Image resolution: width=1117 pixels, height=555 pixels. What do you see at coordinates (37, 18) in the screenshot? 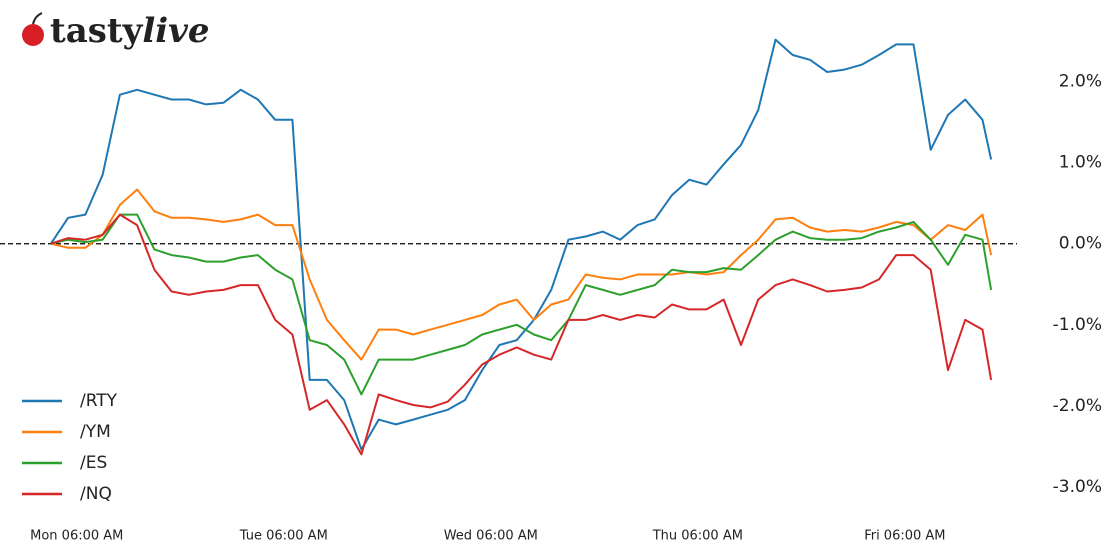
I see `logo-stem` at bounding box center [37, 18].